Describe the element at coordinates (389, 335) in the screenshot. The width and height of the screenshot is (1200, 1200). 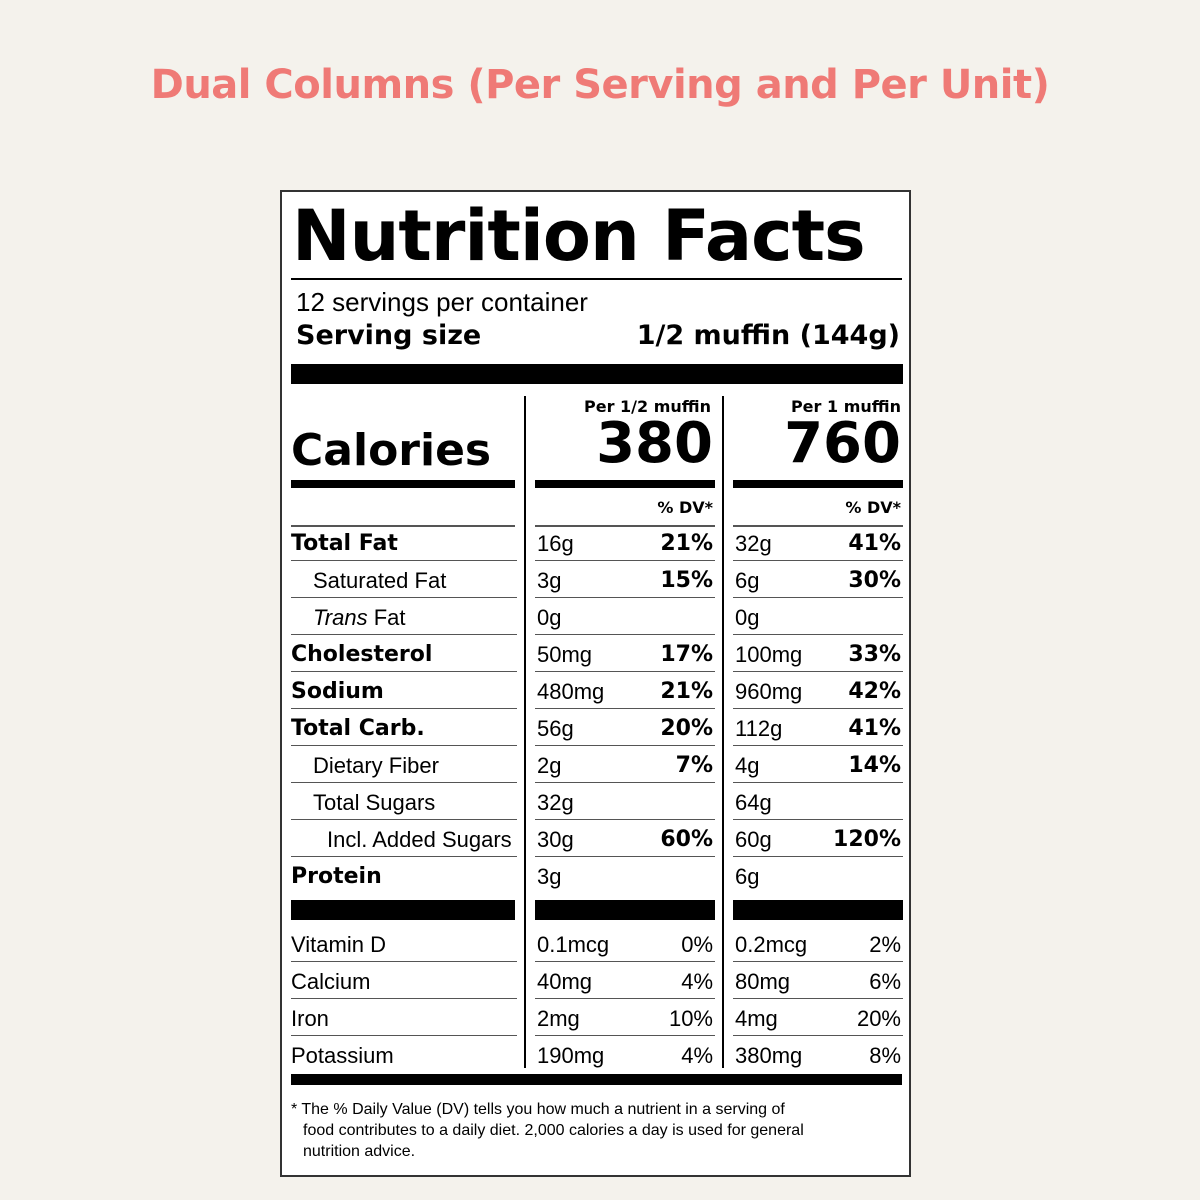
I see `serving-size-label: Serving size` at that location.